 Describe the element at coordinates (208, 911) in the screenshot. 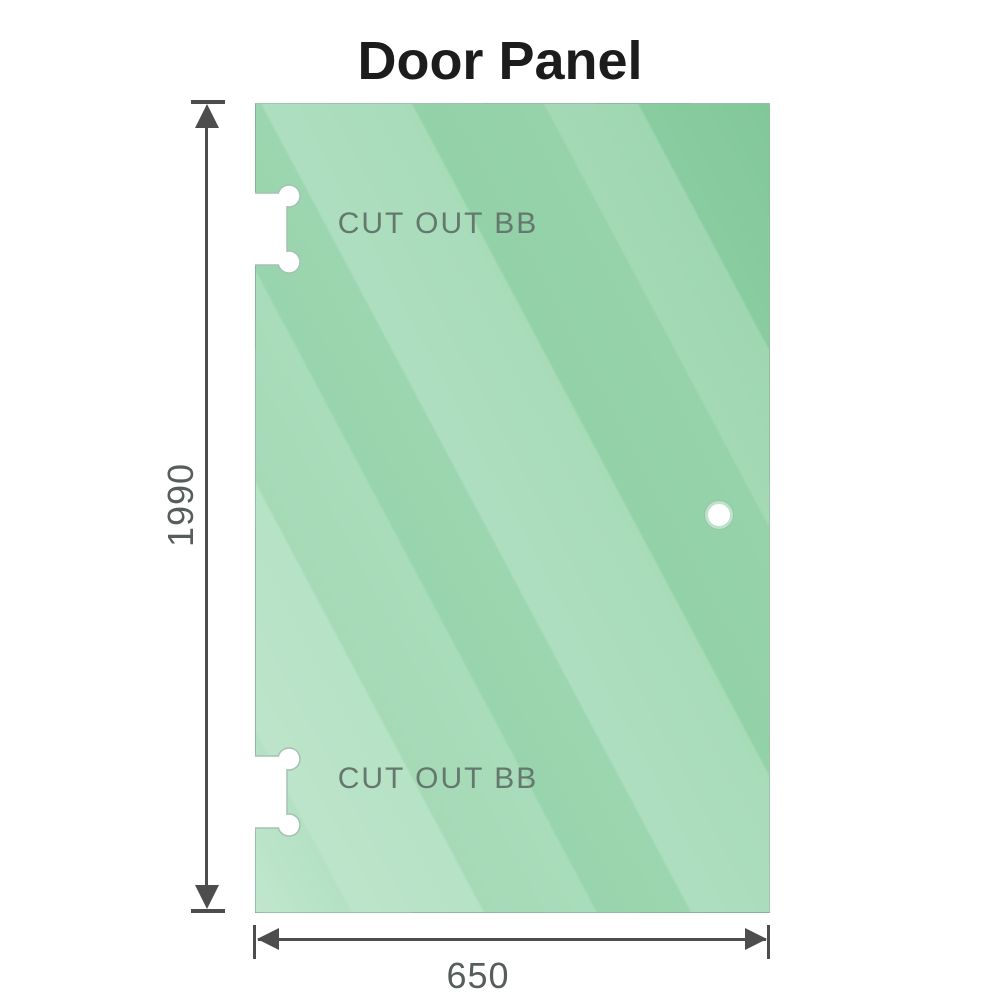

I see `height-dimension-bottom-cap` at that location.